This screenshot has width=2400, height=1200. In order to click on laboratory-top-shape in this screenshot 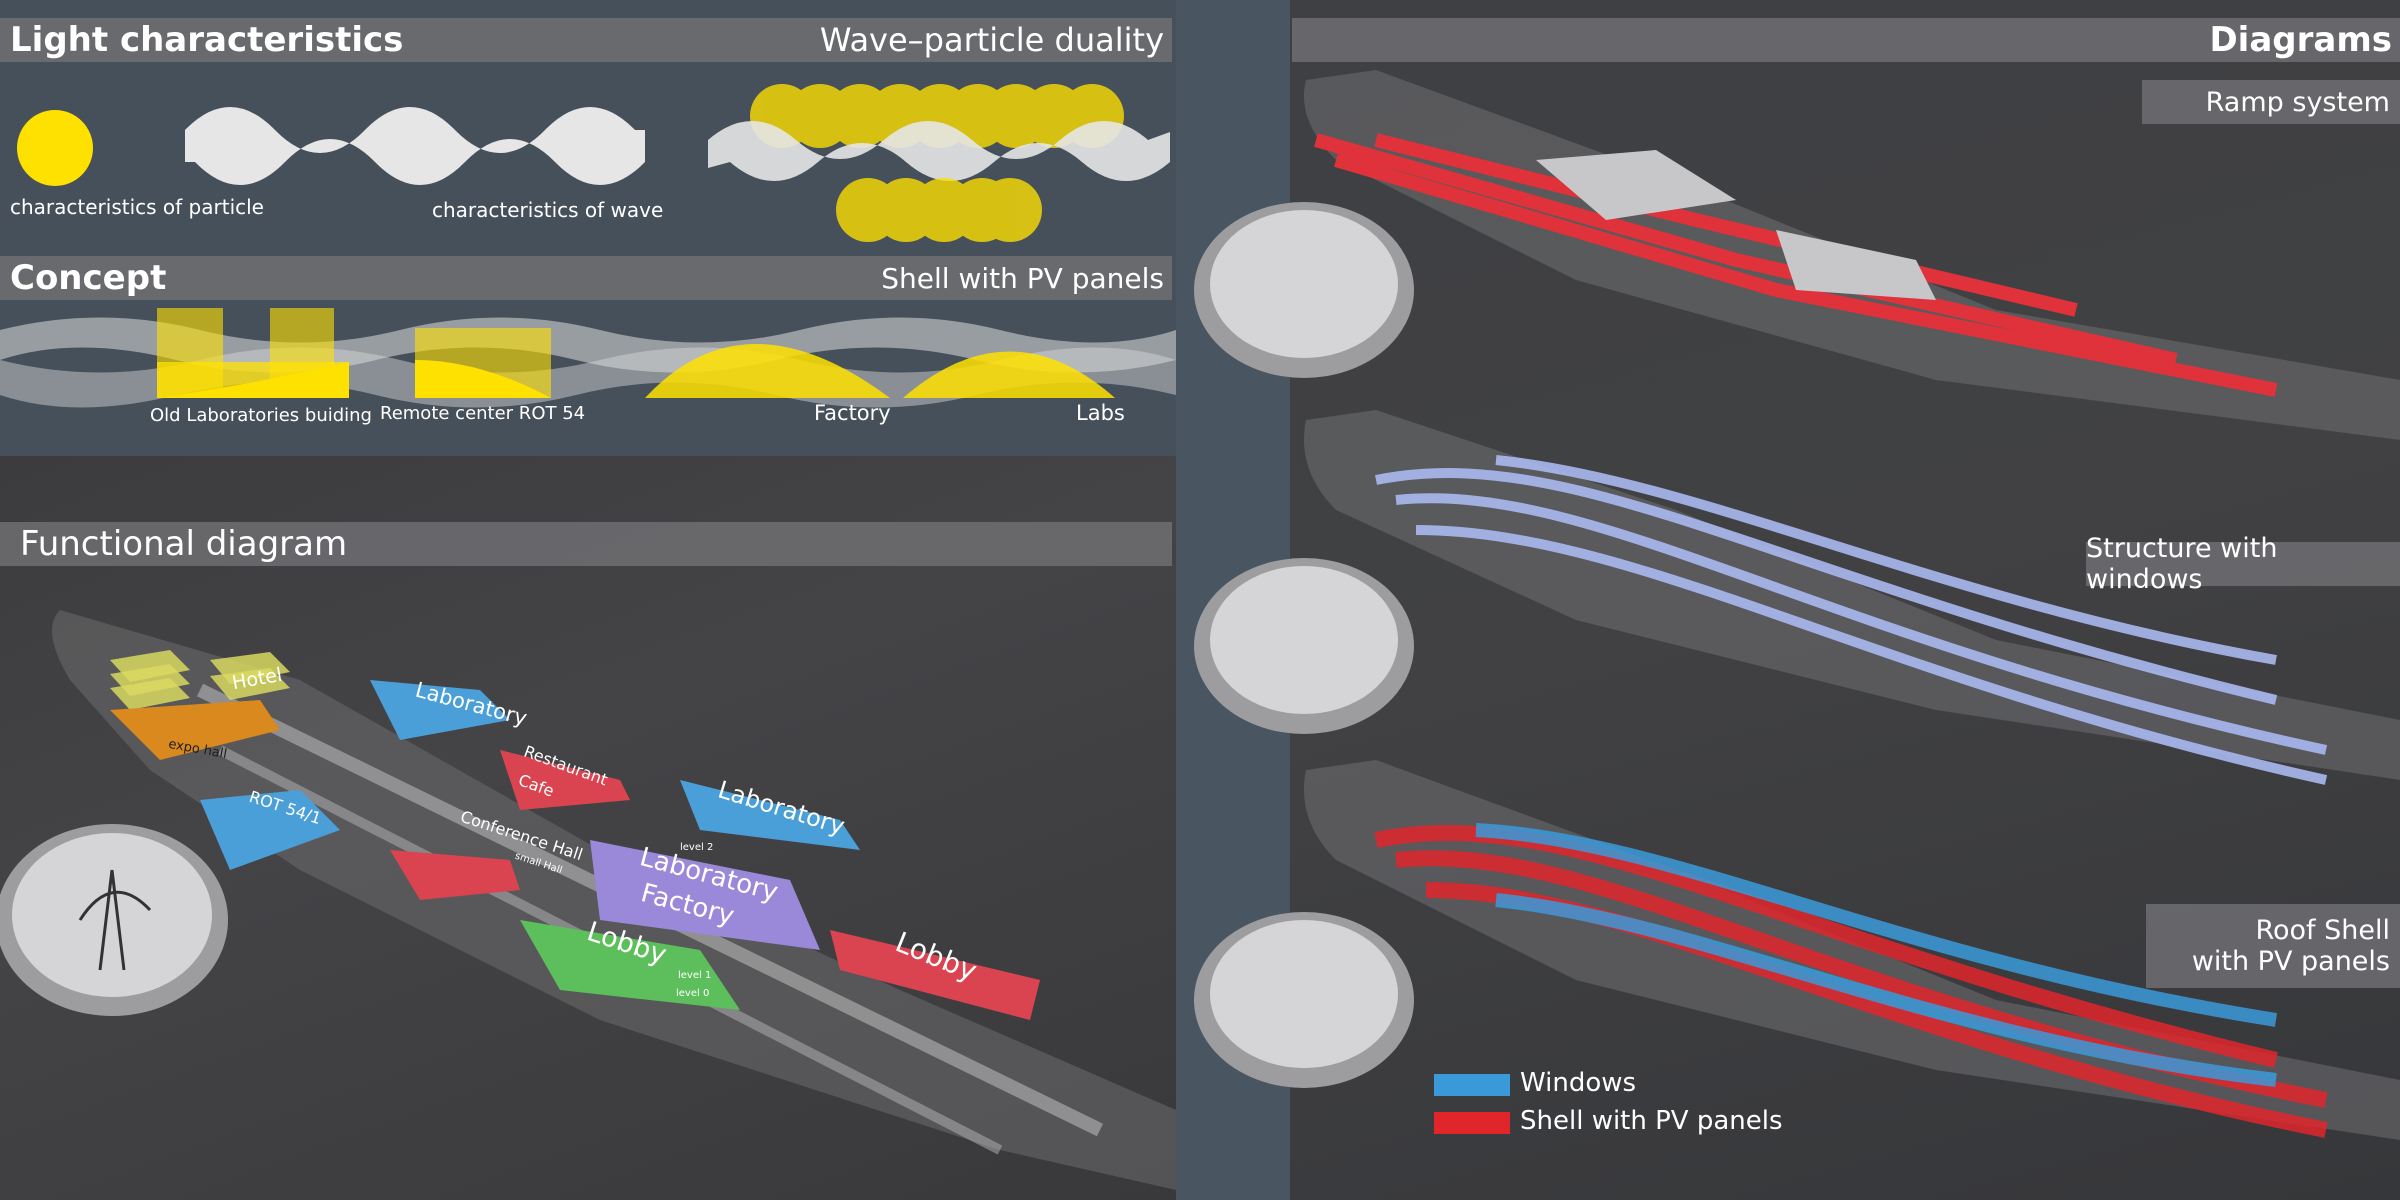, I will do `click(440, 710)`.